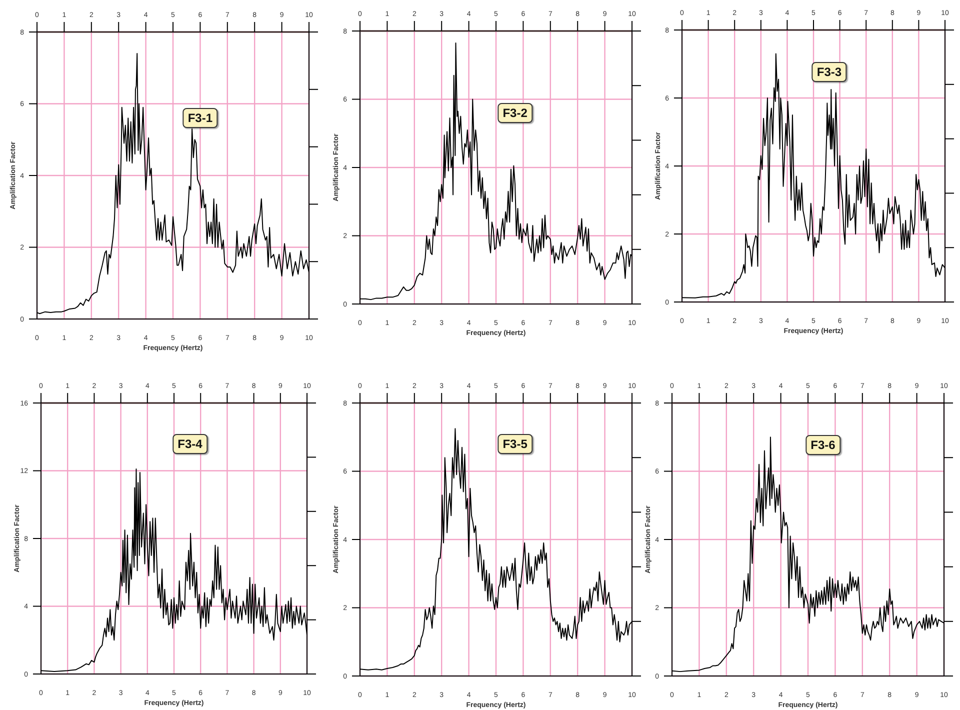 This screenshot has height=710, width=960. I want to click on text: F3-5, so click(515, 444).